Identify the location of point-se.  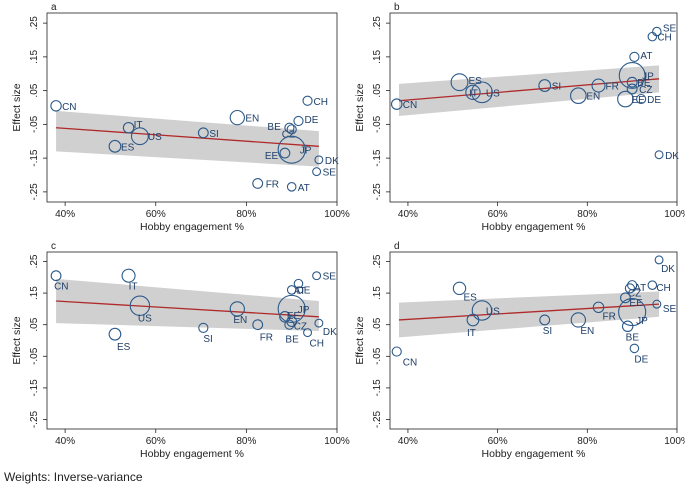
(317, 172).